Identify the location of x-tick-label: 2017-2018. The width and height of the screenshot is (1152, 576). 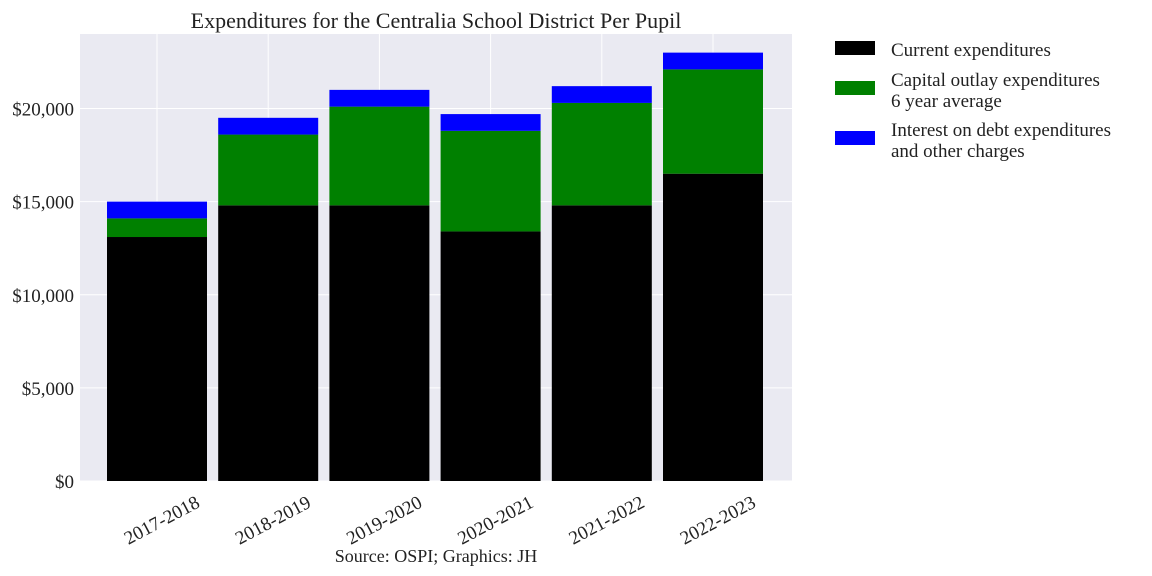
(162, 520).